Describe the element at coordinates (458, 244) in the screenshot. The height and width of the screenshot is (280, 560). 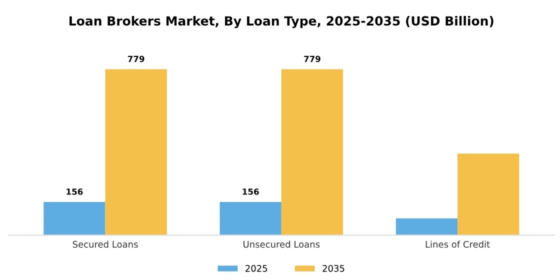
I see `x-tick-label: Lines of Credit` at that location.